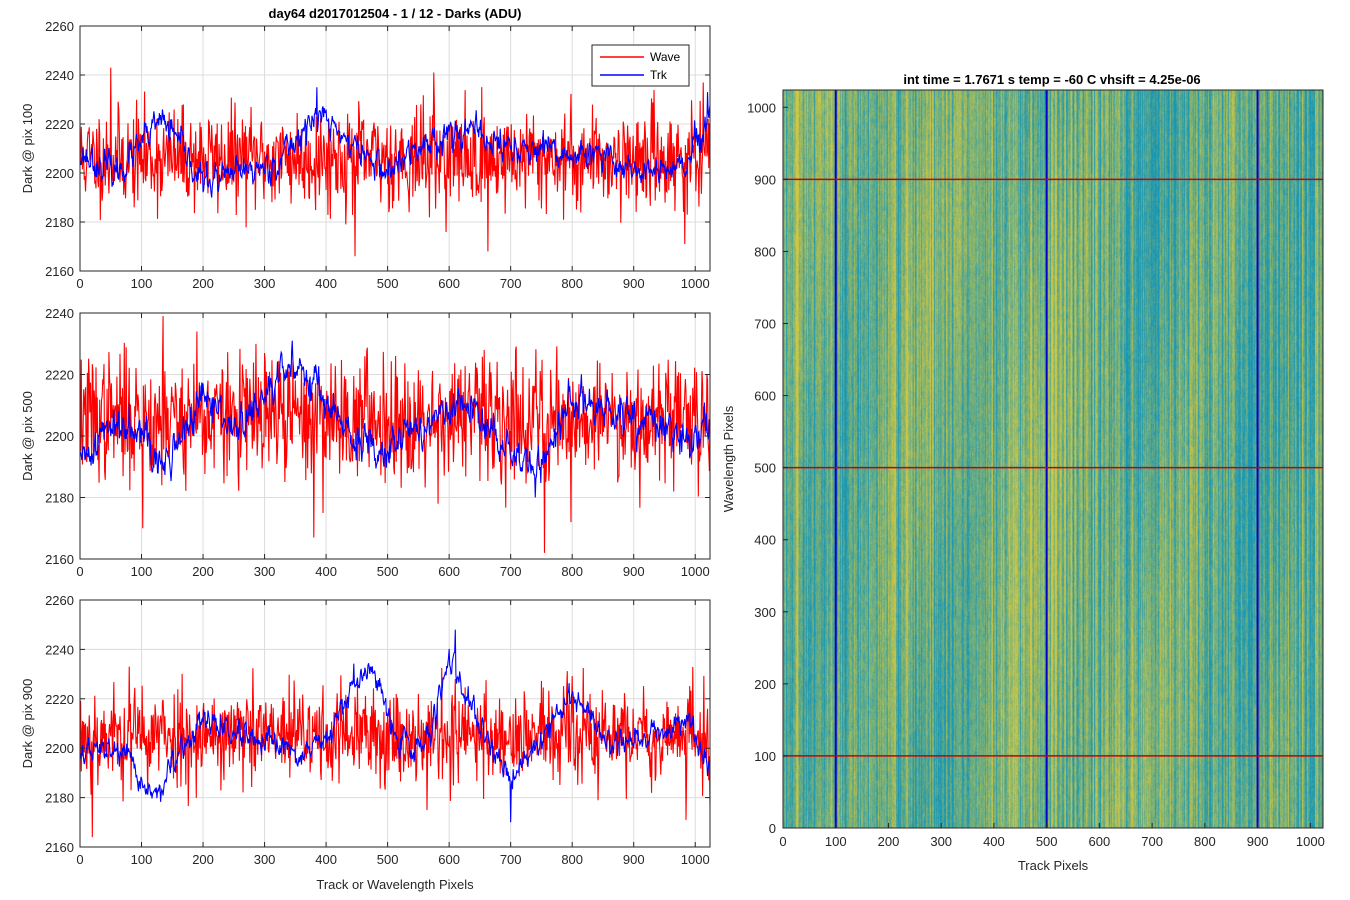 Image resolution: width=1350 pixels, height=900 pixels. I want to click on y-tick-label: 700, so click(765, 324).